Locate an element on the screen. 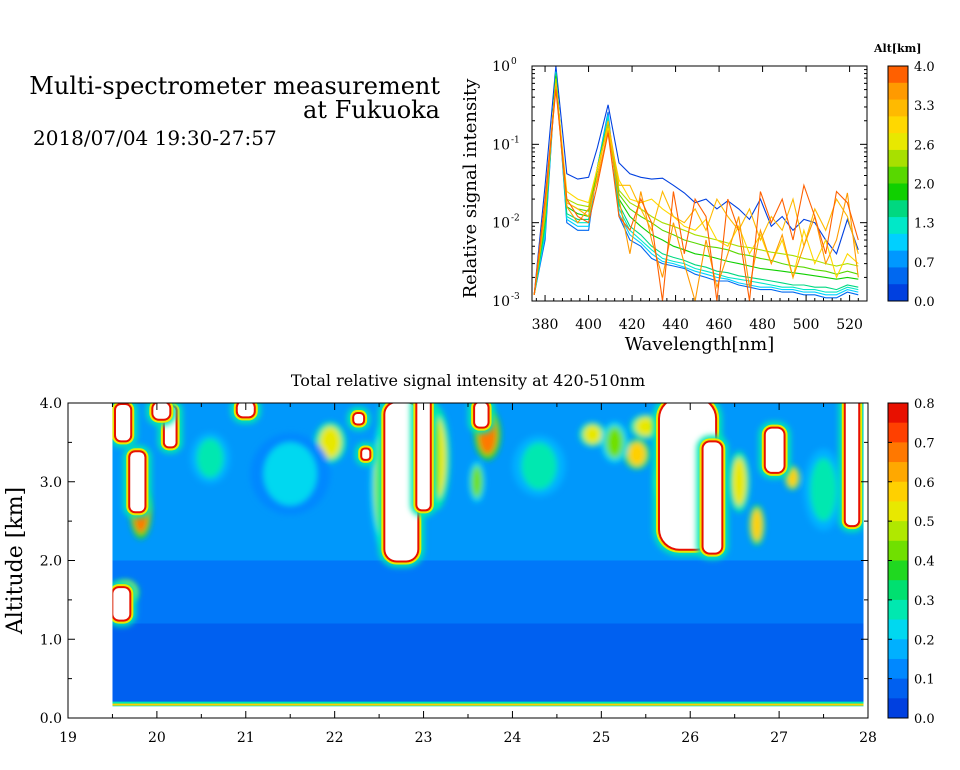 This screenshot has height=770, width=960. spectrum-lines is located at coordinates (696, 183).